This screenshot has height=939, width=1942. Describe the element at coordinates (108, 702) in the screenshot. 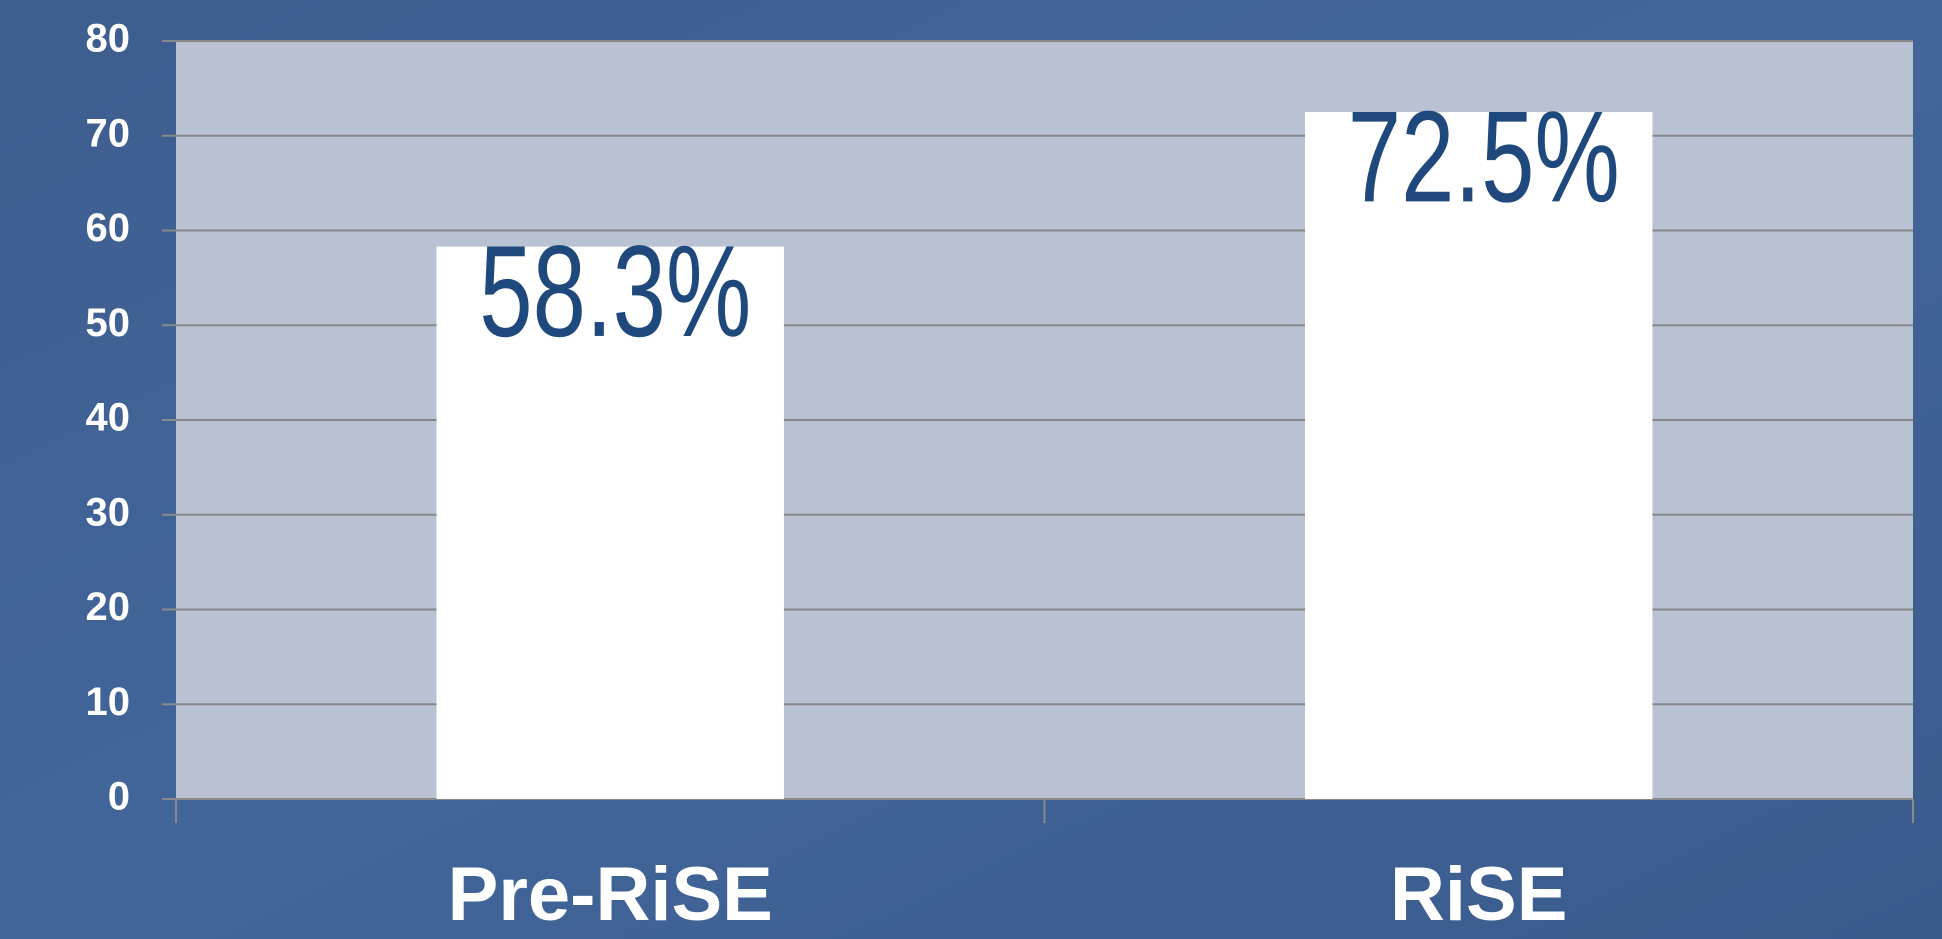

I see `y-tick-label: 10` at that location.